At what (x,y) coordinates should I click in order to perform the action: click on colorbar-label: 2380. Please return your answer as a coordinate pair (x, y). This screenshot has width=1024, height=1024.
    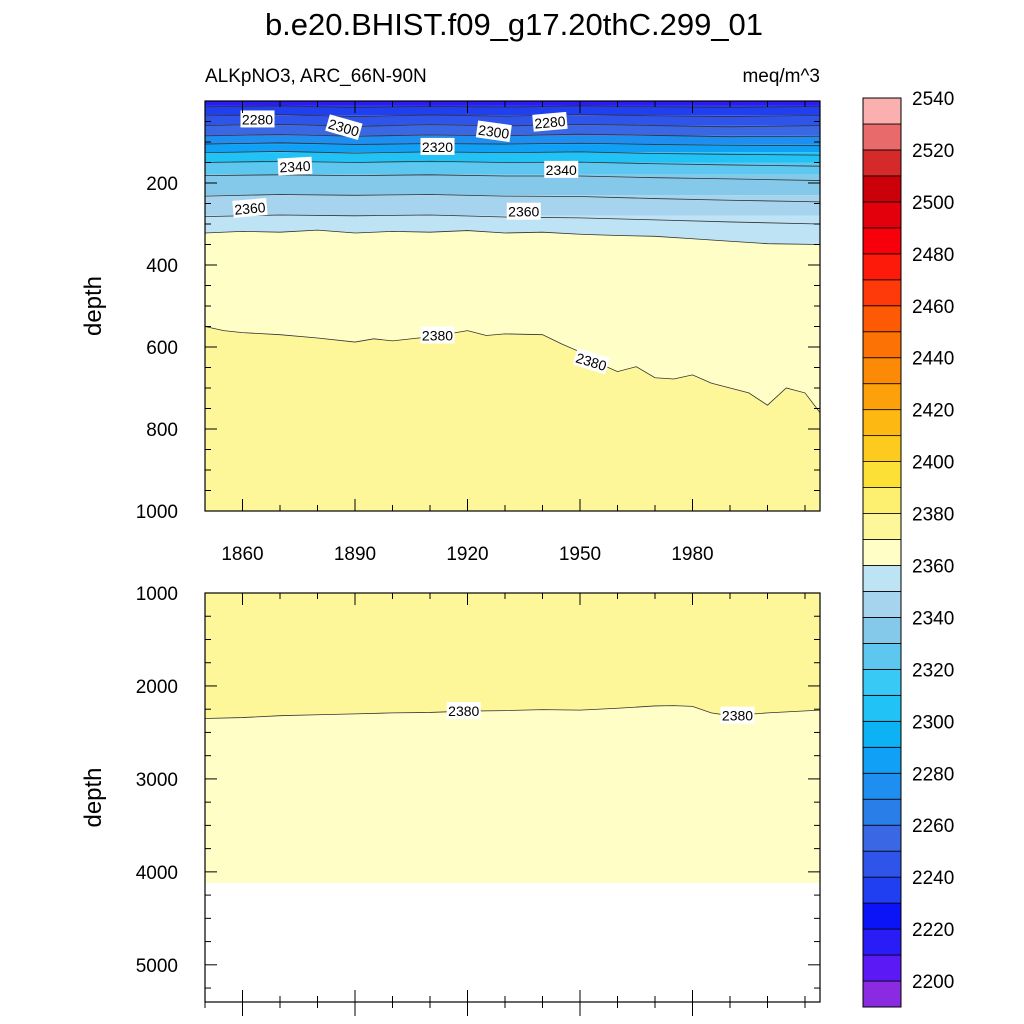
    Looking at the image, I should click on (933, 515).